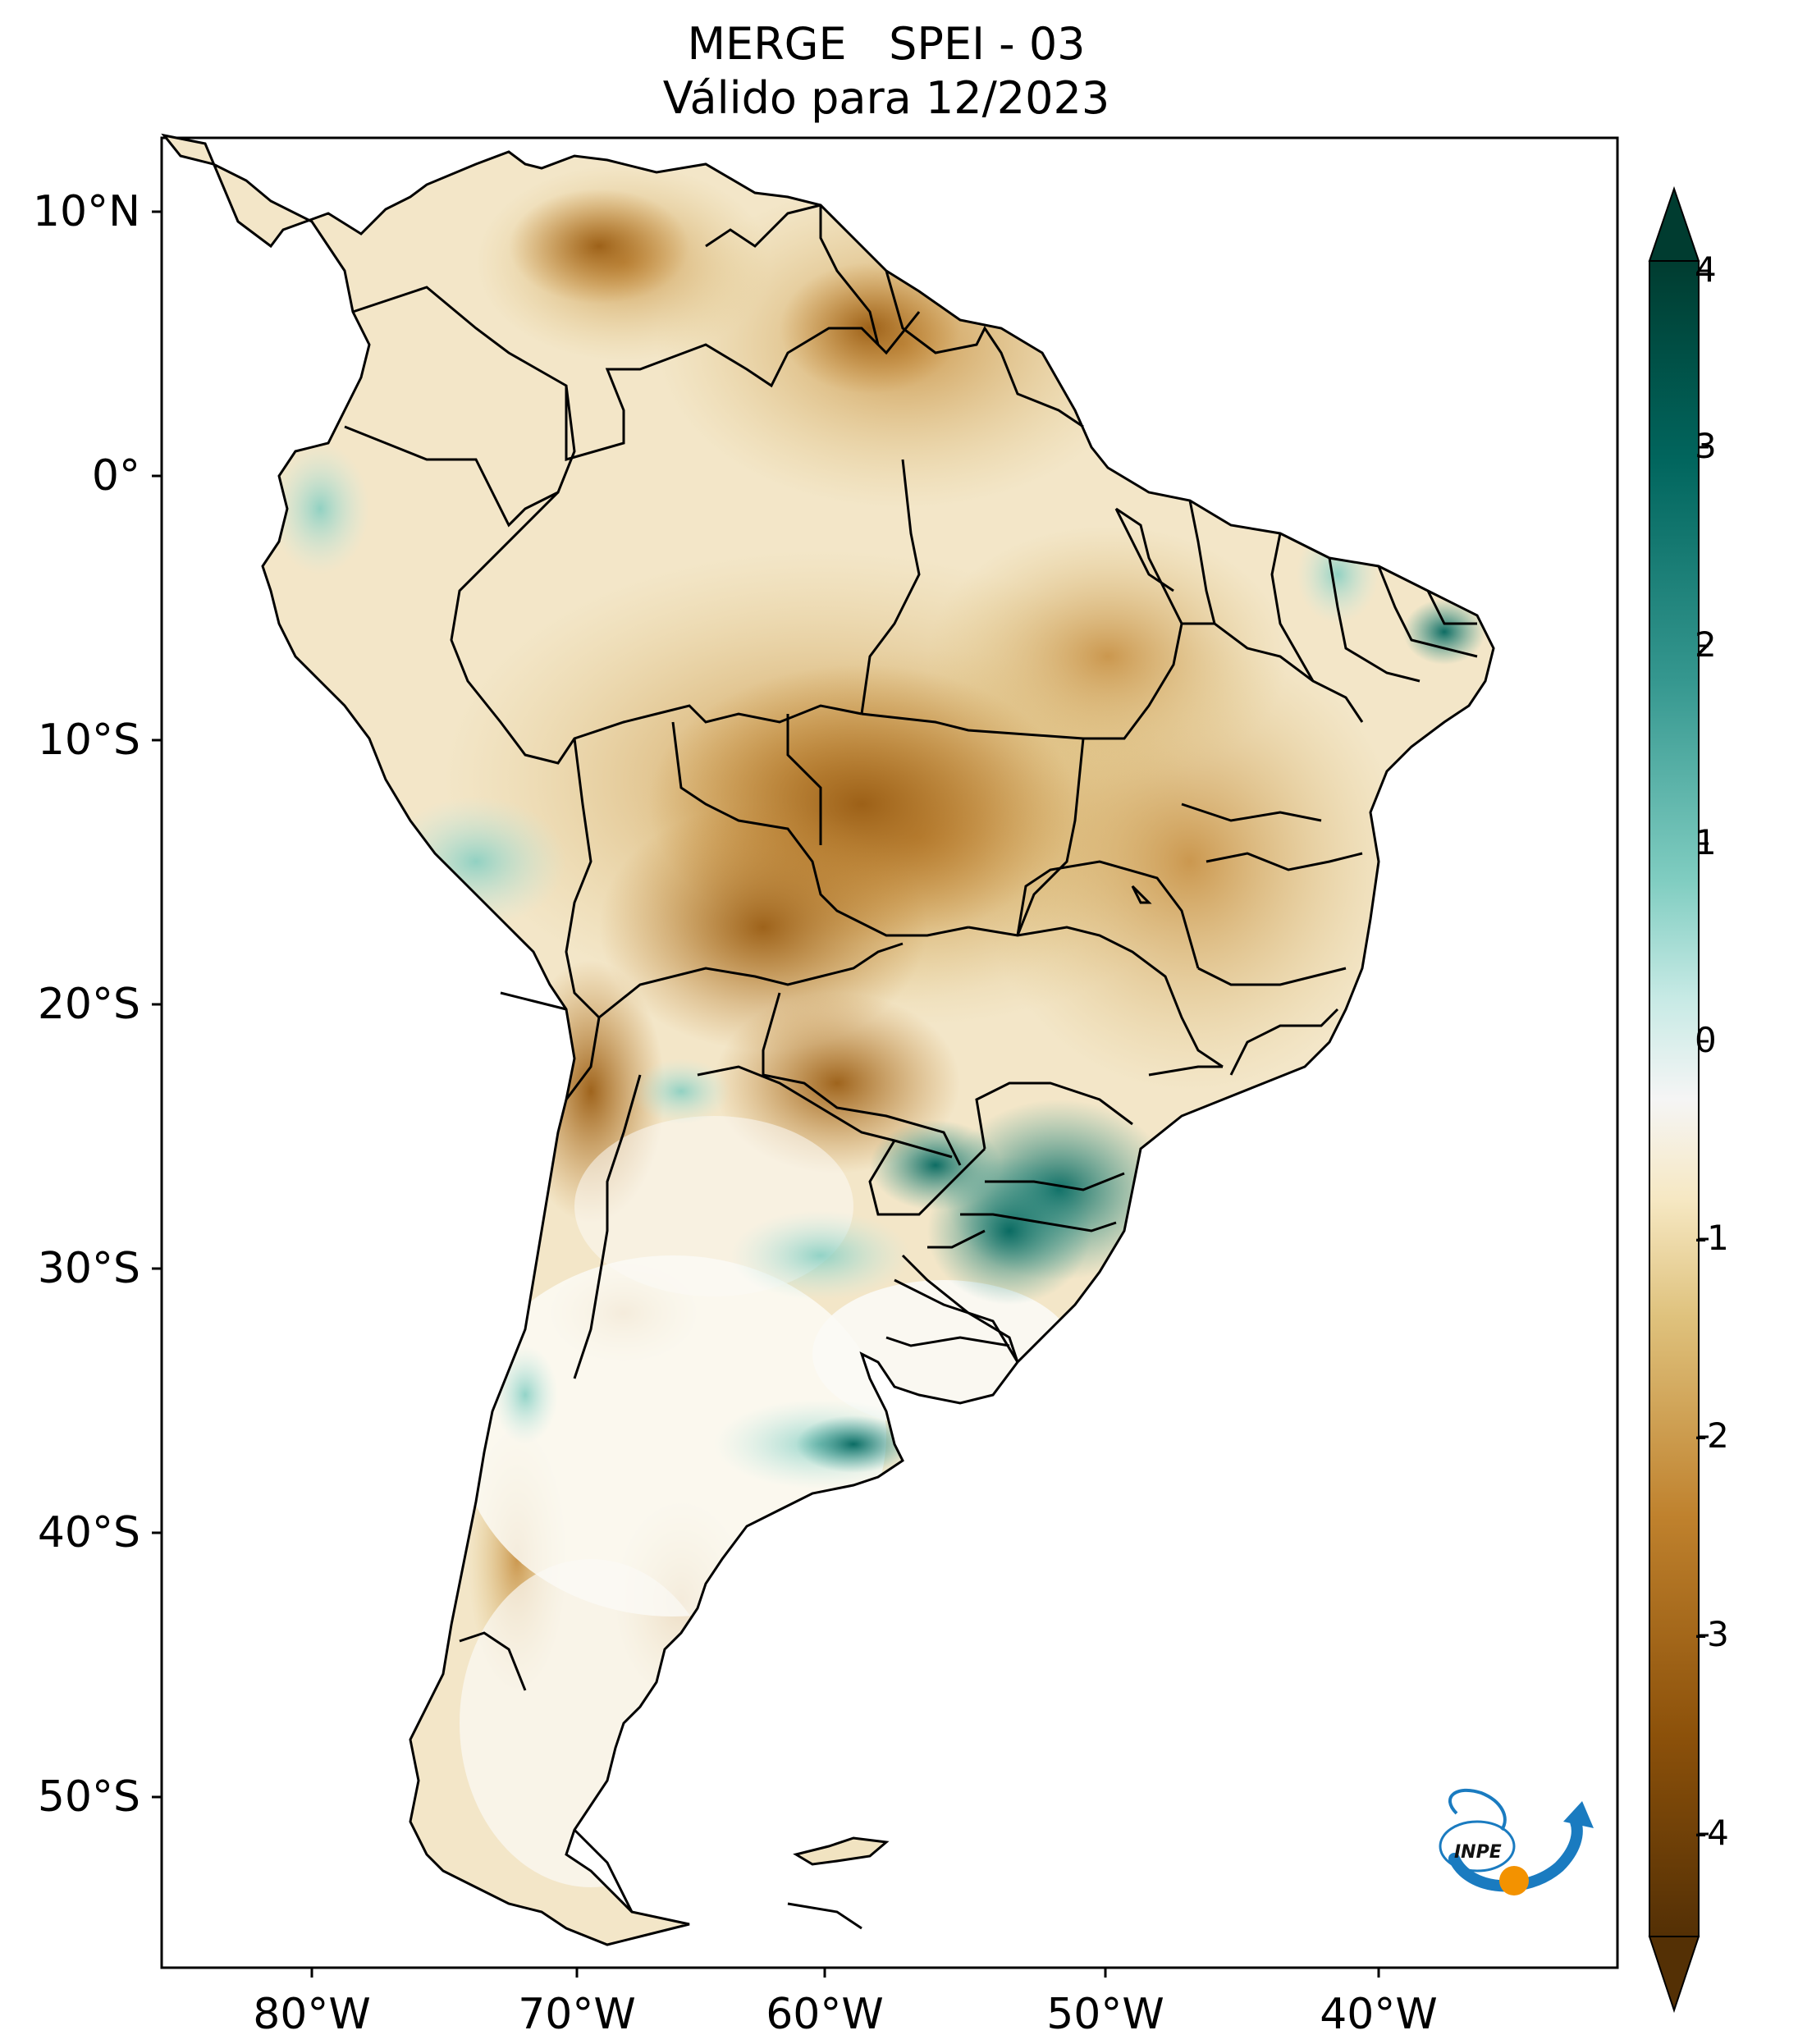 The height and width of the screenshot is (2044, 1798). What do you see at coordinates (88, 1797) in the screenshot?
I see `lat-label-50s: 50°S` at bounding box center [88, 1797].